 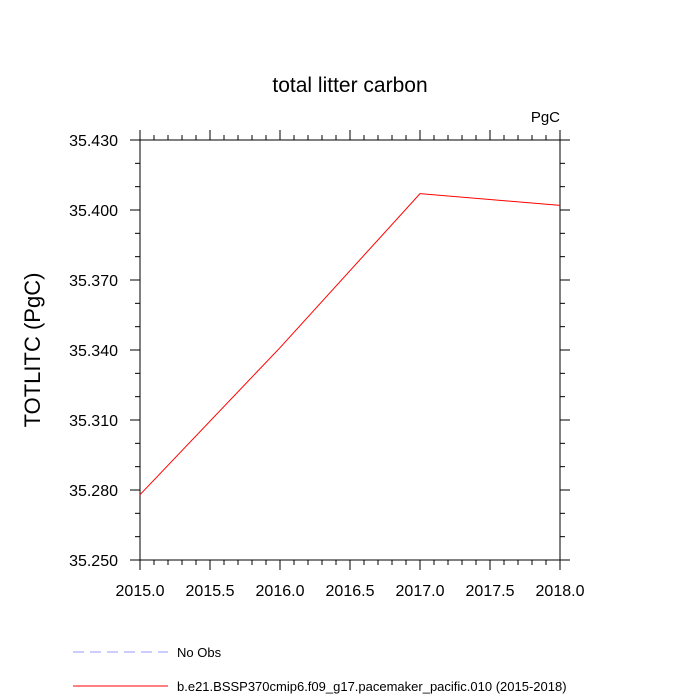 I want to click on x-tick-label: 2016.5, so click(x=350, y=591).